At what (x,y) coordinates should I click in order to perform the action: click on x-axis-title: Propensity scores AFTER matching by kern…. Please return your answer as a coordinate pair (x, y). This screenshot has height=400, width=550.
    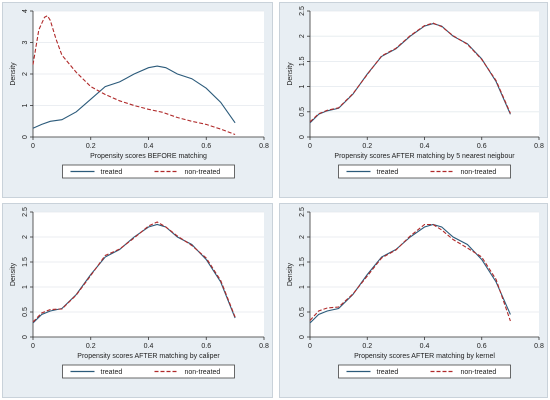
    Looking at the image, I should click on (424, 356).